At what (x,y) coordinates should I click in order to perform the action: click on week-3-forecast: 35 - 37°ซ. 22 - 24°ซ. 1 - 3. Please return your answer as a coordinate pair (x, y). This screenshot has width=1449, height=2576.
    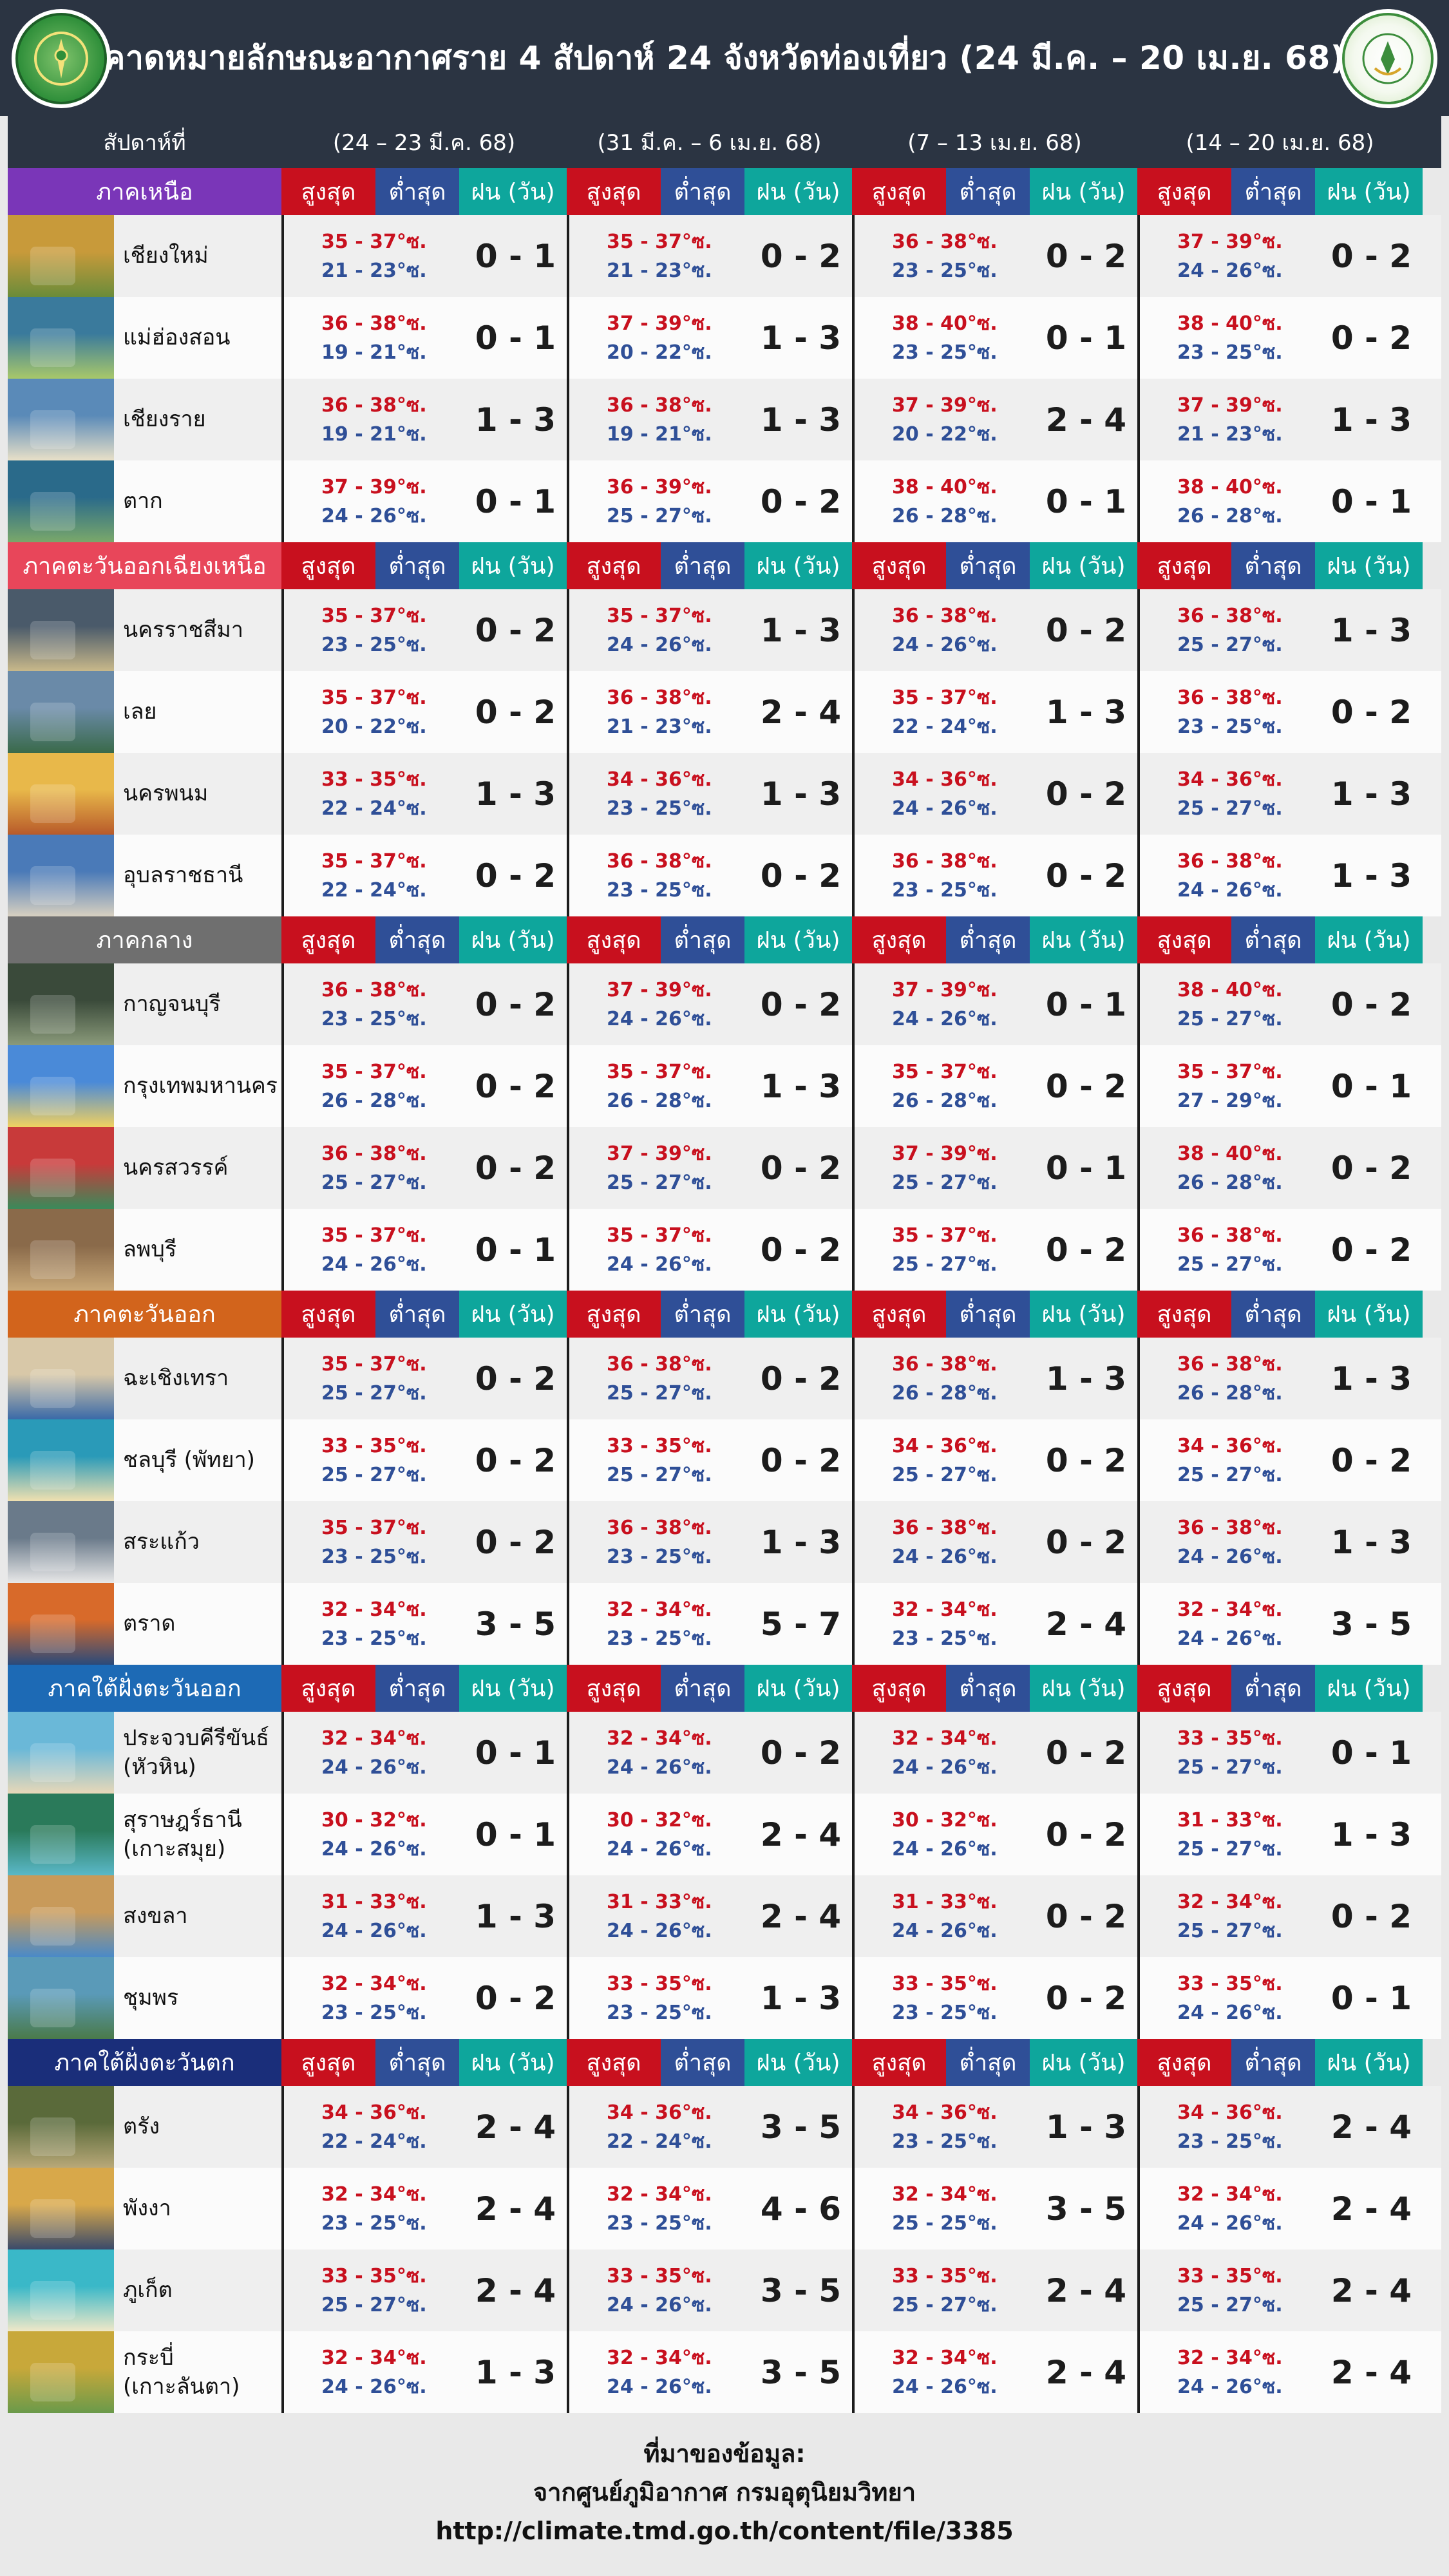
    Looking at the image, I should click on (995, 712).